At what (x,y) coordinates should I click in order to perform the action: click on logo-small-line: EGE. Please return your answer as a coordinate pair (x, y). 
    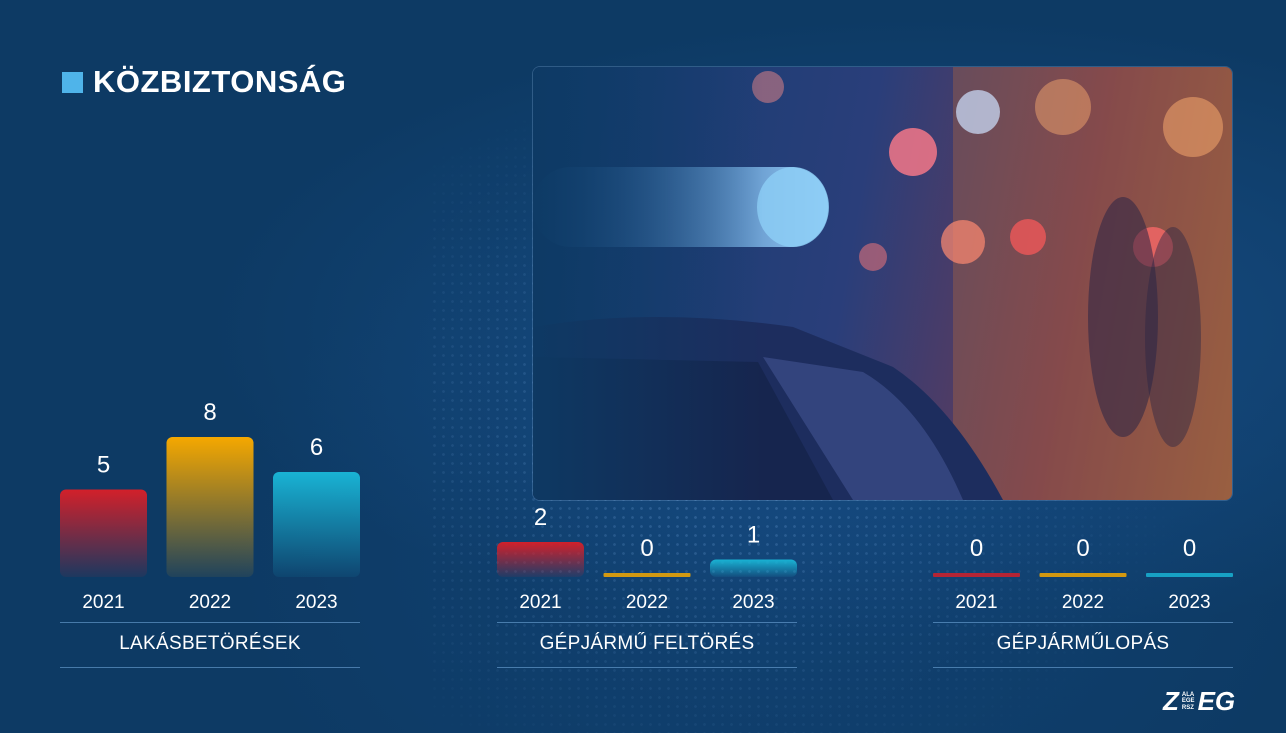
    Looking at the image, I should click on (1188, 701).